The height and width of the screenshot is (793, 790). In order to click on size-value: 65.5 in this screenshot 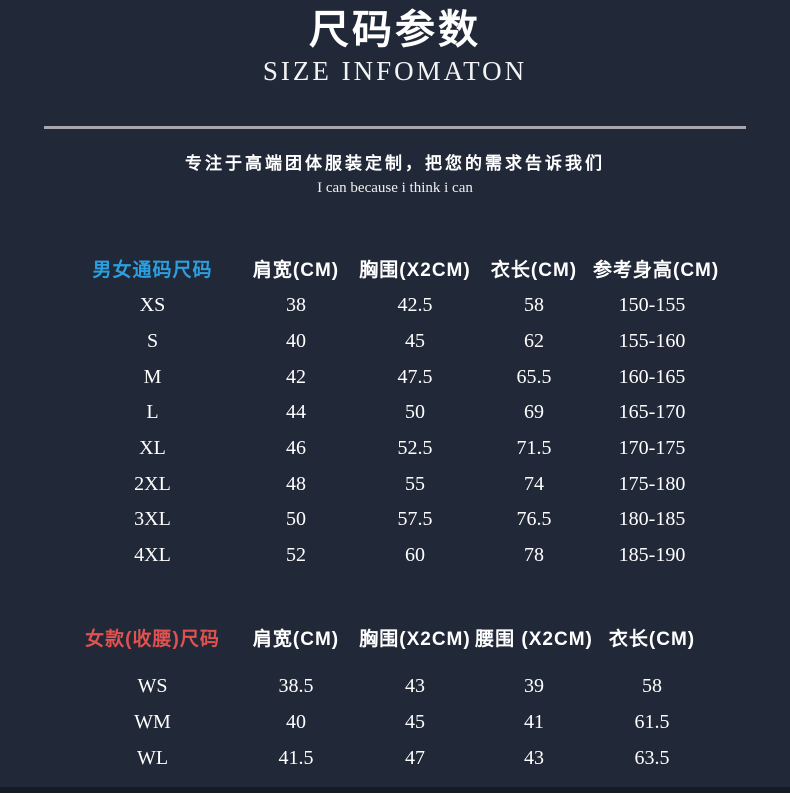, I will do `click(534, 376)`.